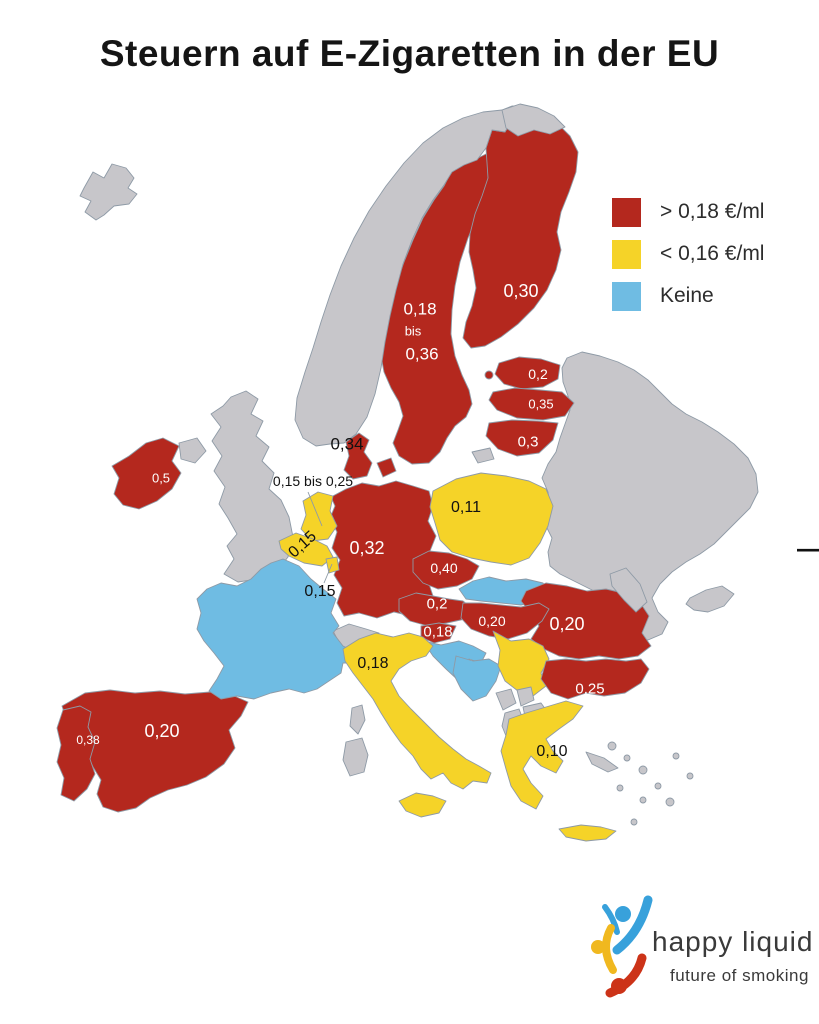  Describe the element at coordinates (358, 456) in the screenshot. I see `country-denmark` at that location.